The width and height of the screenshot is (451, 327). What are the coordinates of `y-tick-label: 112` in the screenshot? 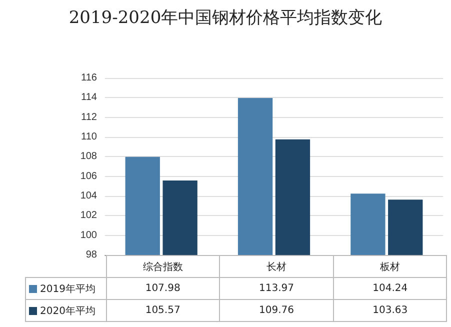 It's located at (89, 117).